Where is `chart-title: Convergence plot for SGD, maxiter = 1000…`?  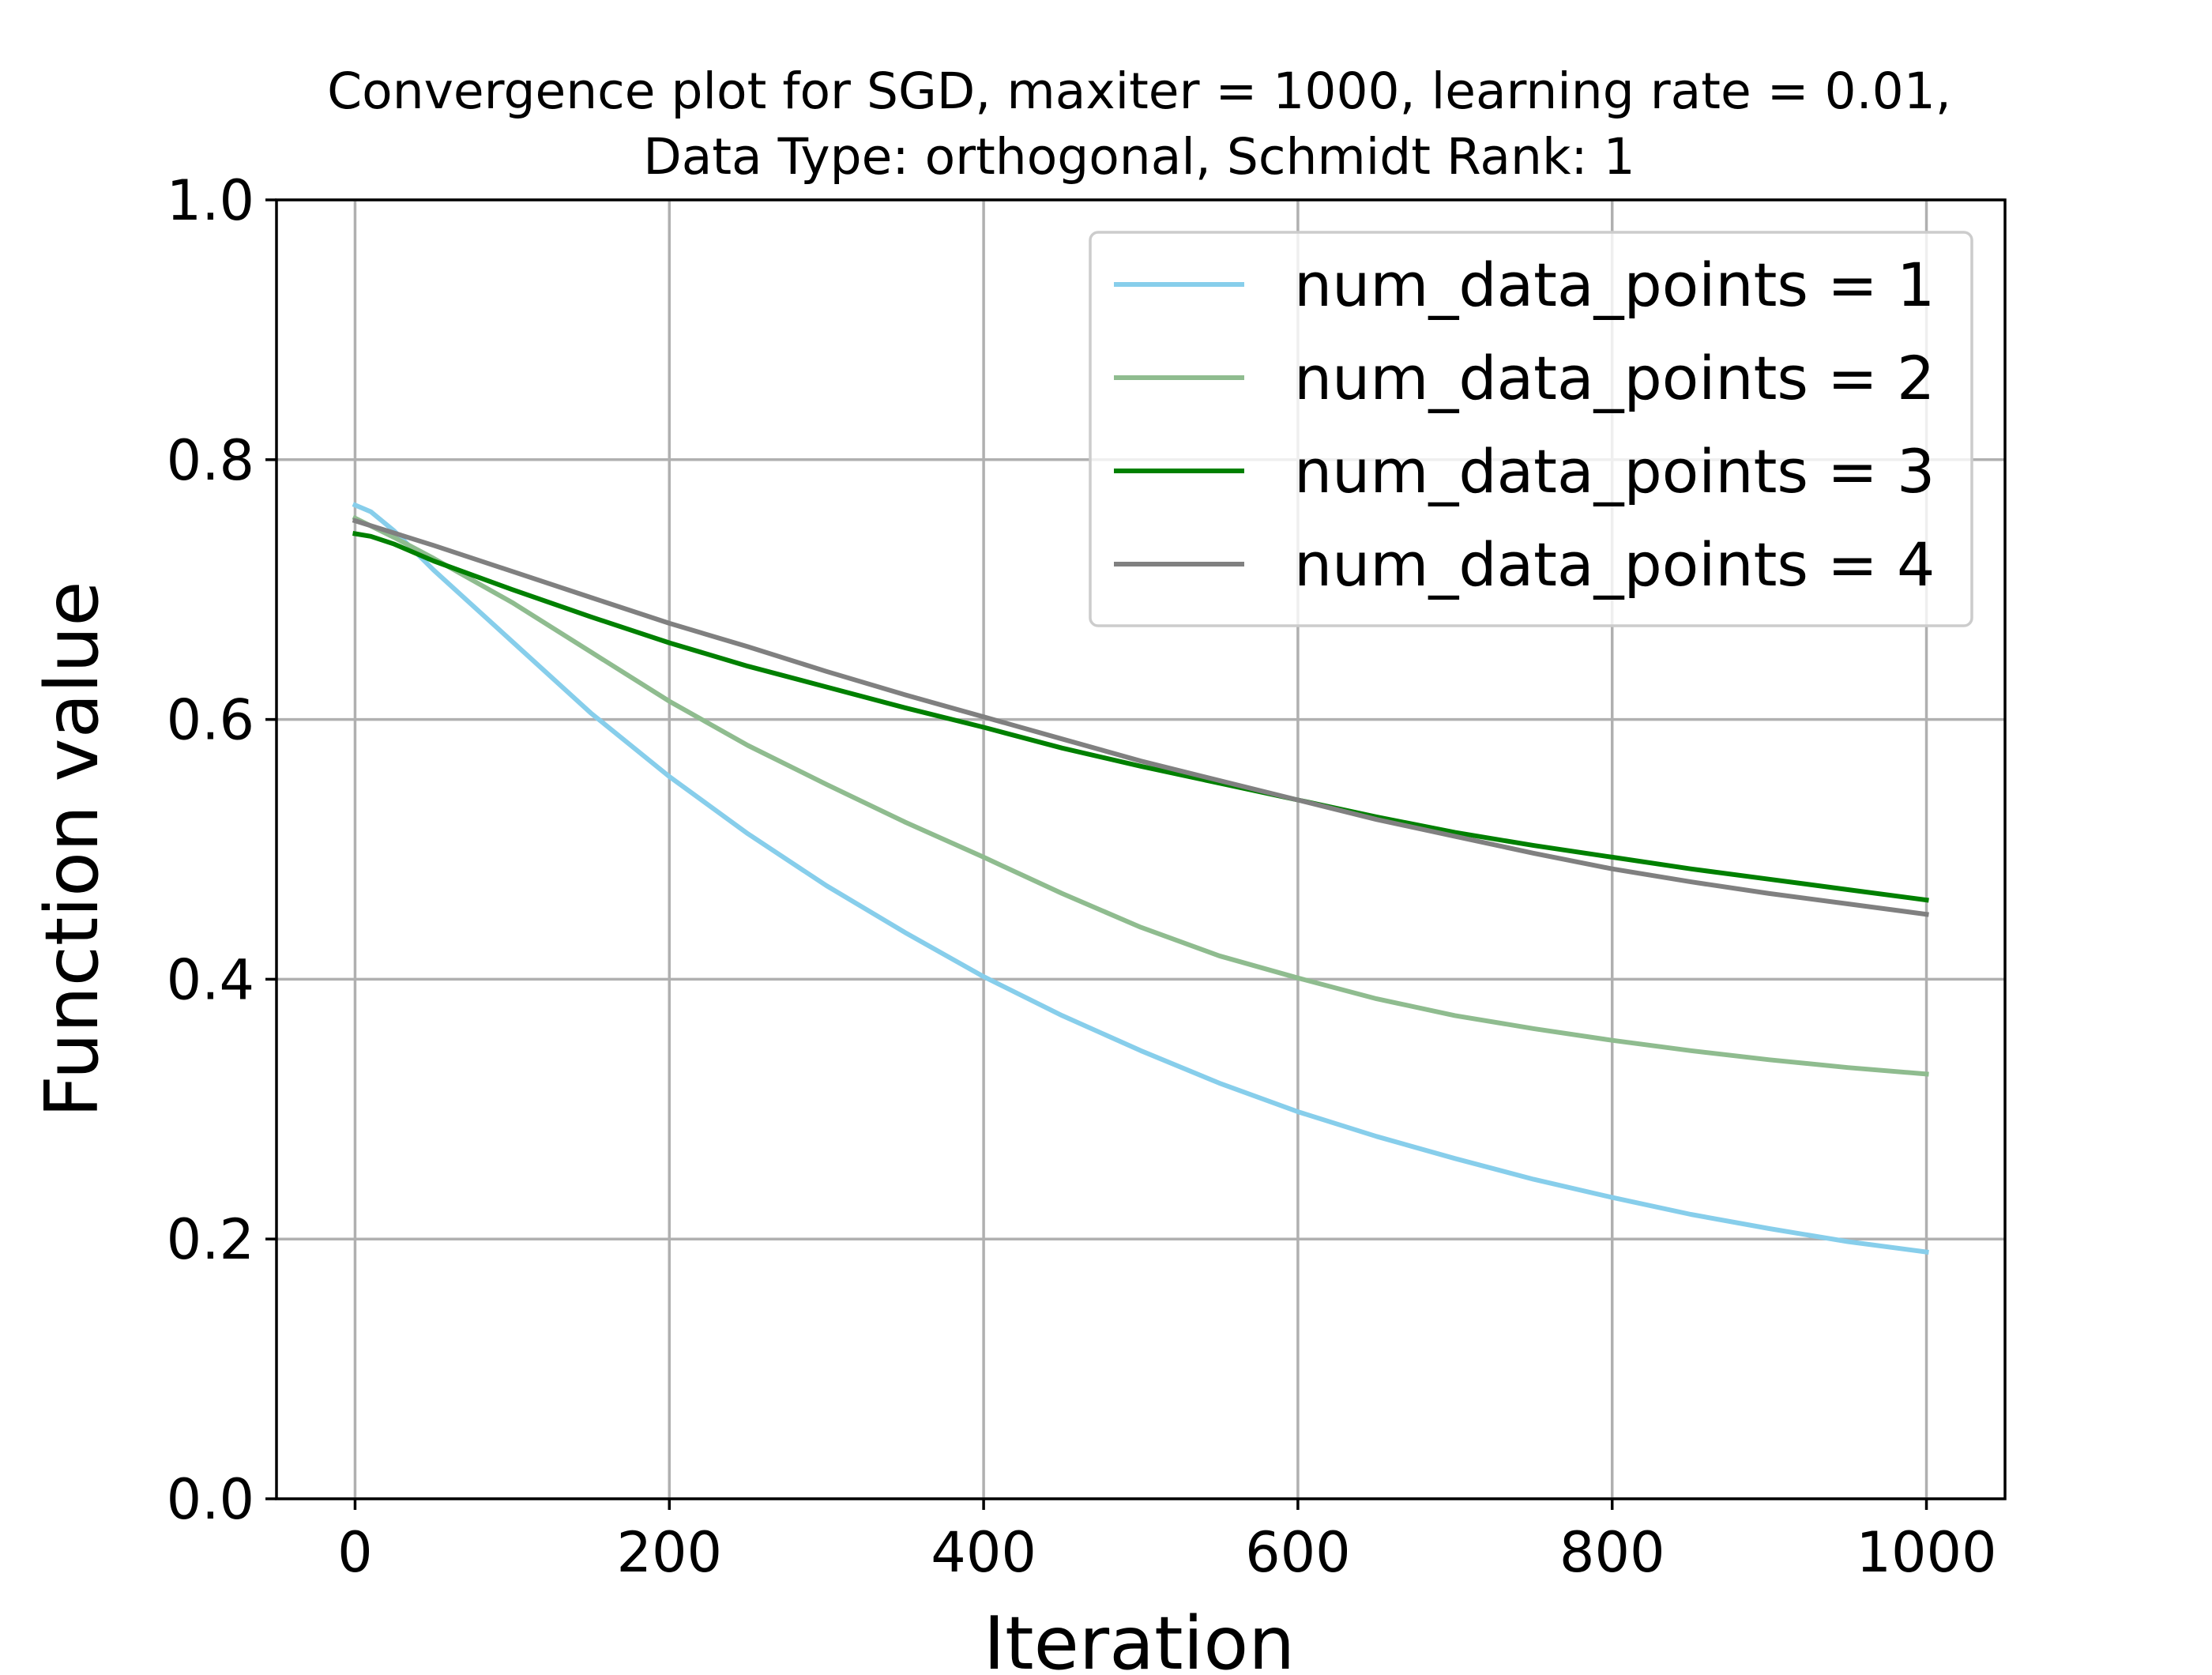 chart-title: Convergence plot for SGD, maxiter = 1000… is located at coordinates (1139, 124).